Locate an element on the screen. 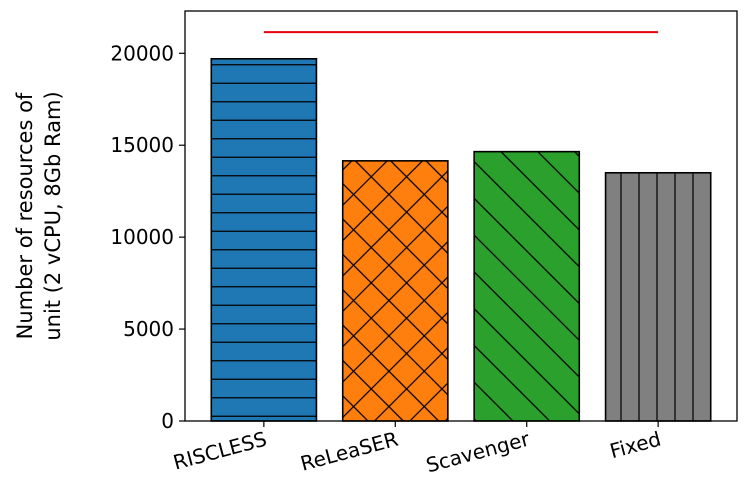 This screenshot has height=500, width=747. x-tick-label: RISCLESS is located at coordinates (220, 451).